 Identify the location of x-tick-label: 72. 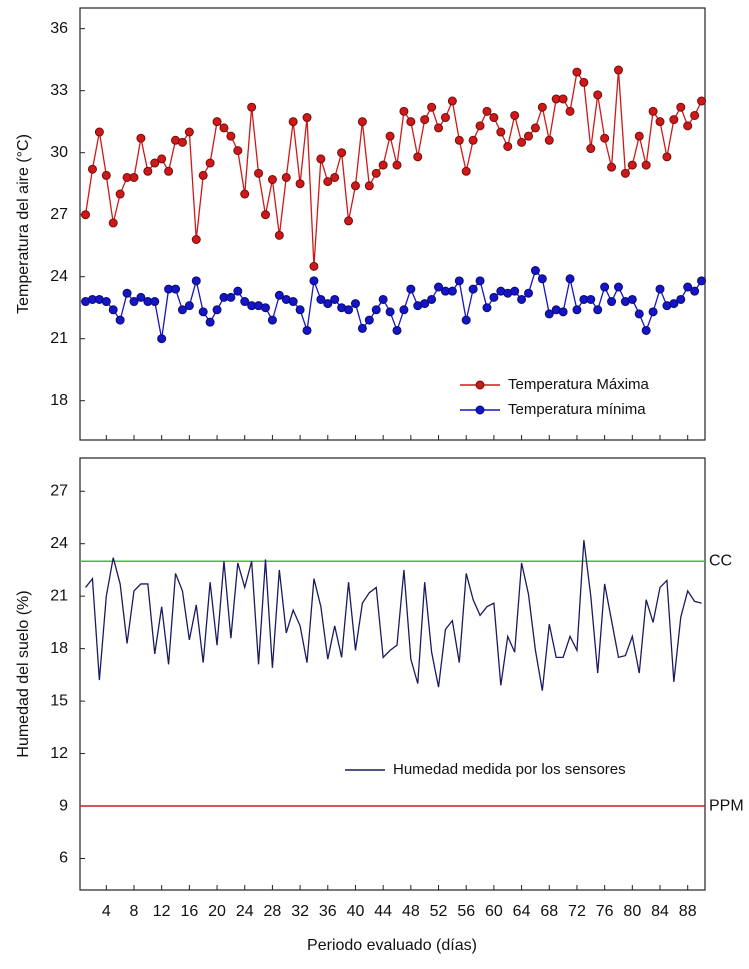
(577, 911).